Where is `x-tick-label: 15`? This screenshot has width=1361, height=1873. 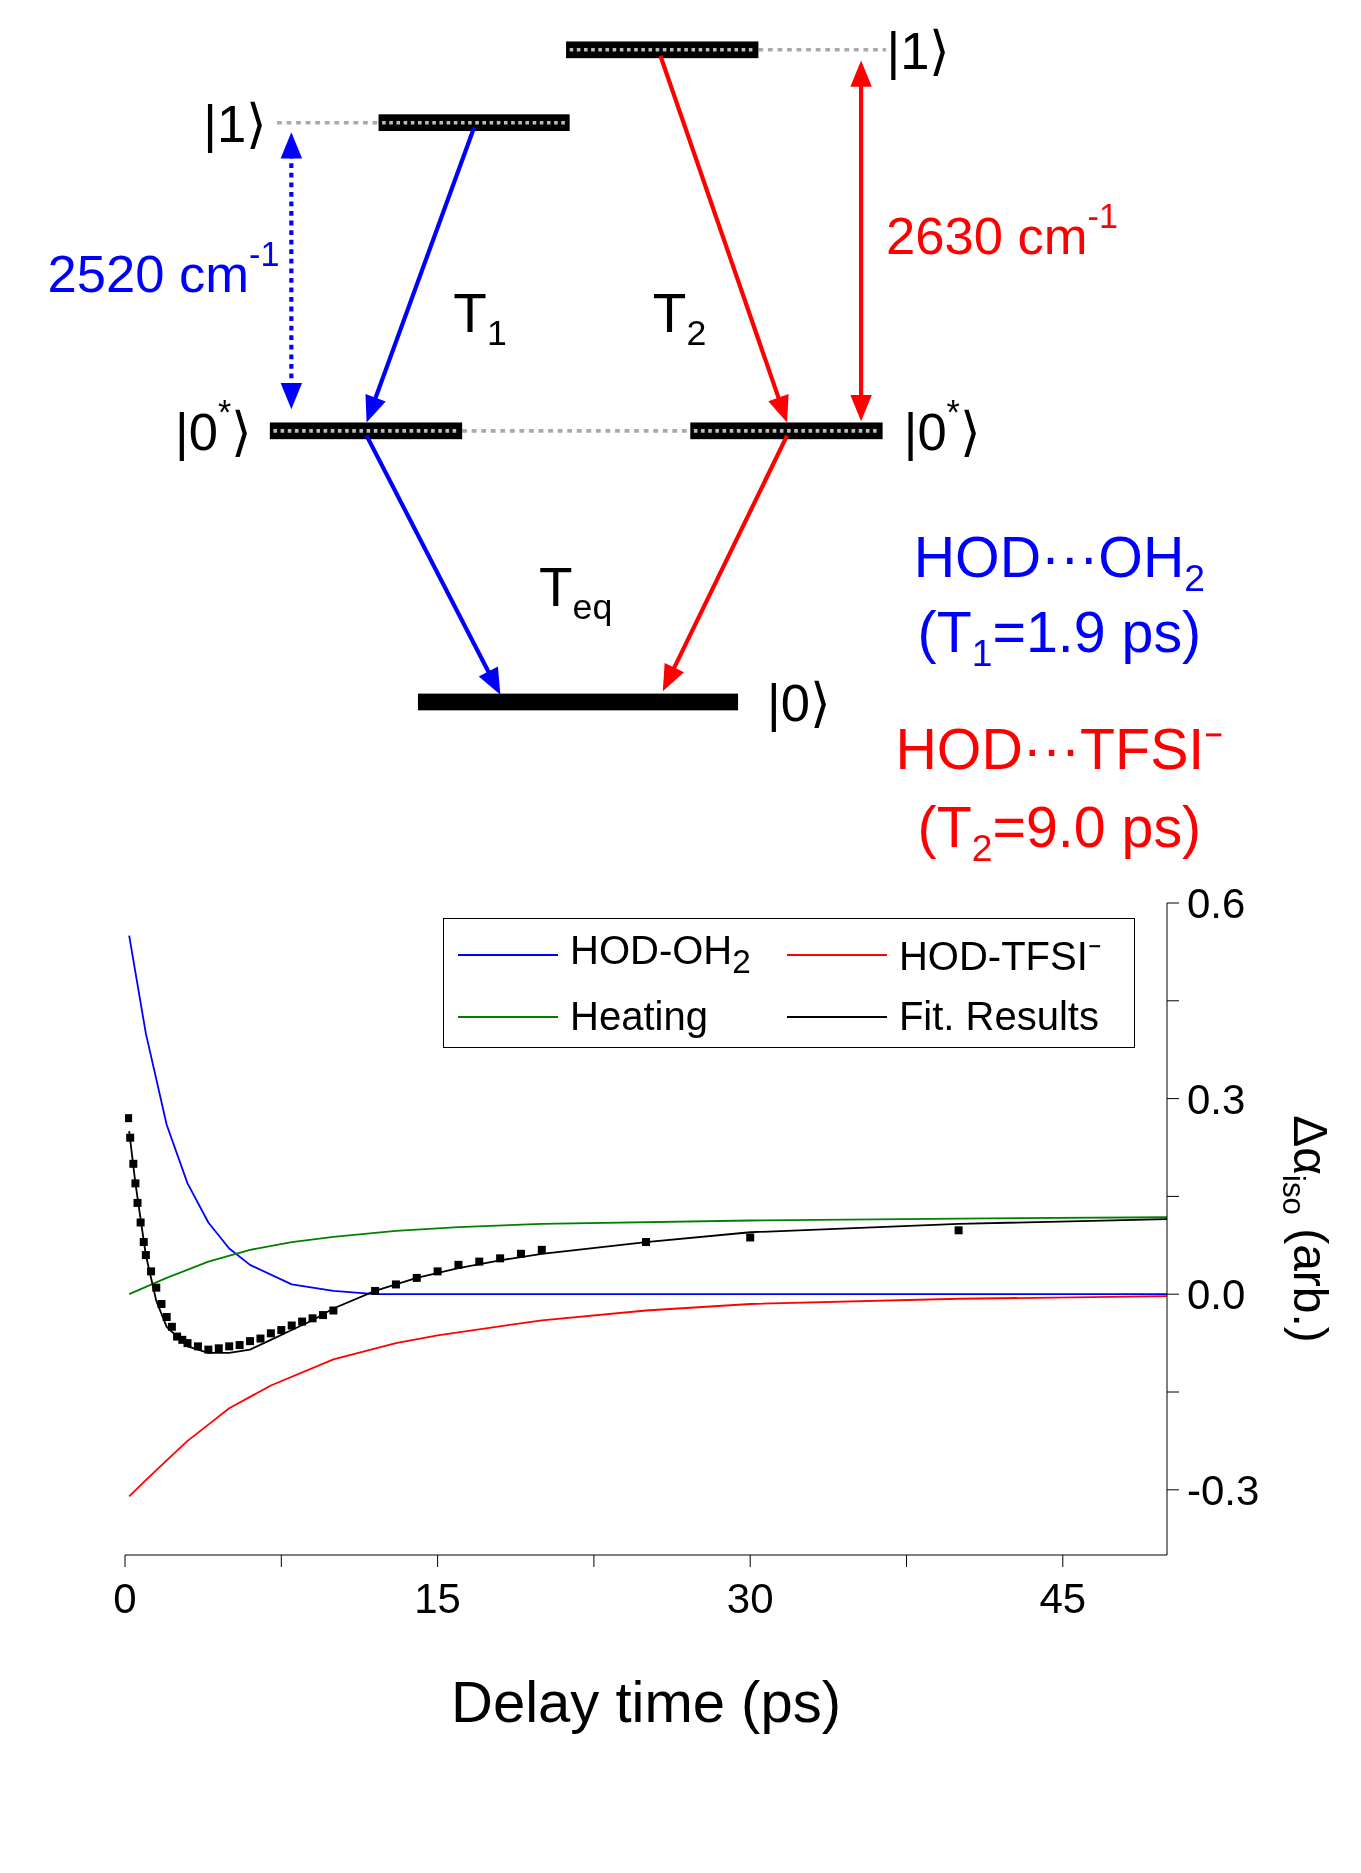
x-tick-label: 15 is located at coordinates (437, 1598).